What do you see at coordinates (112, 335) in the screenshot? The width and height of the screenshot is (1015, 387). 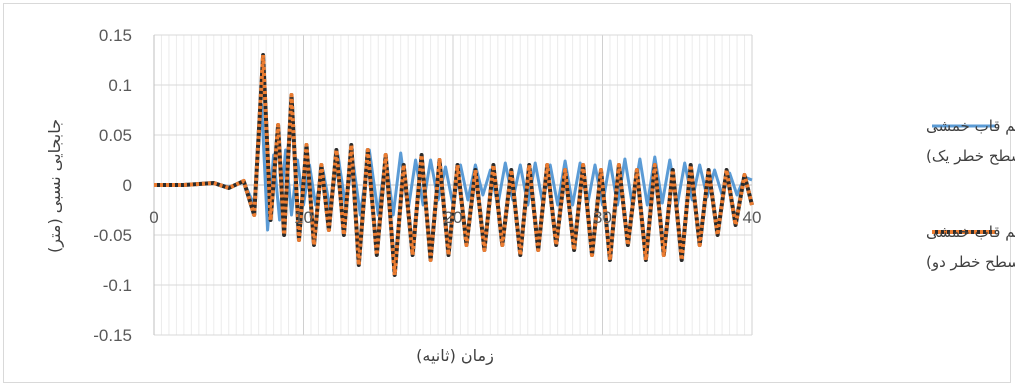 I see `y-tick-label: -0.15` at bounding box center [112, 335].